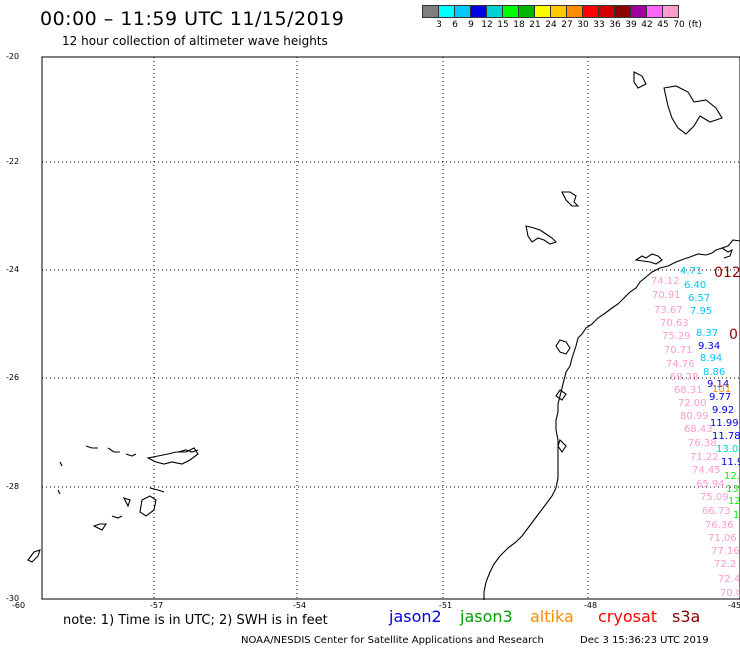 The width and height of the screenshot is (740, 650). Describe the element at coordinates (709, 346) in the screenshot. I see `wave-height-value: 9.34` at that location.